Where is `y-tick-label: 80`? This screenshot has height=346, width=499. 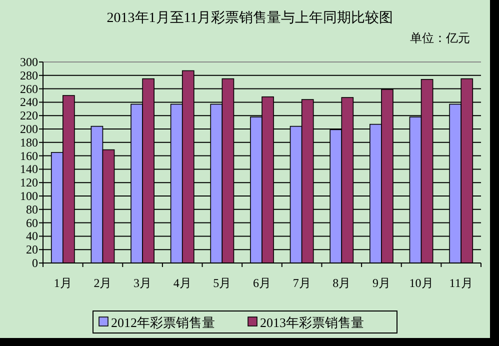 y-tick-label: 80 is located at coordinates (32, 209).